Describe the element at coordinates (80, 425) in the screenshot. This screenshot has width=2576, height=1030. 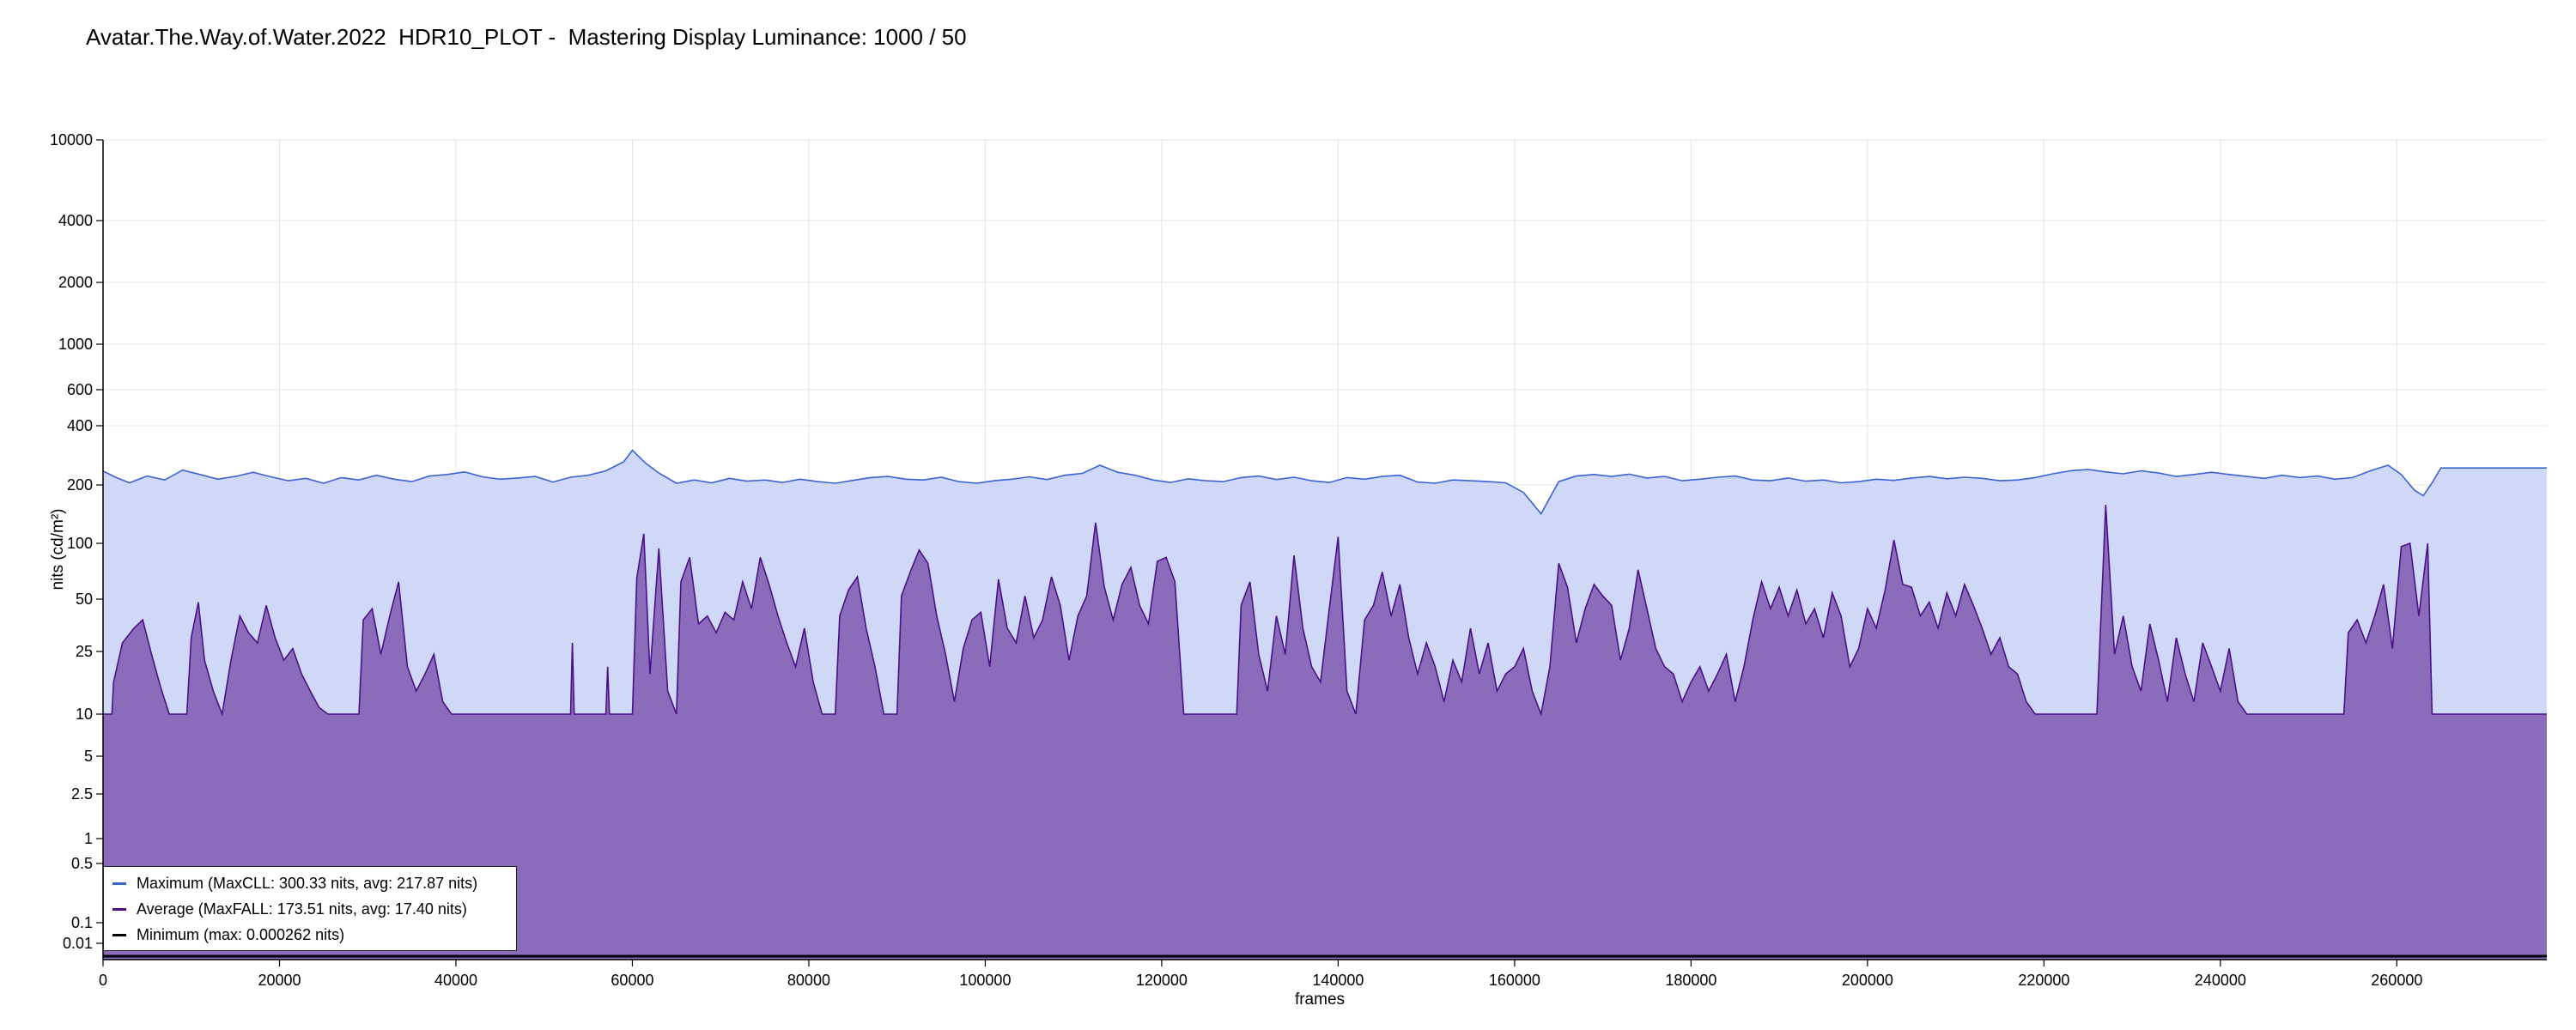
I see `y-tick-label: 400` at that location.